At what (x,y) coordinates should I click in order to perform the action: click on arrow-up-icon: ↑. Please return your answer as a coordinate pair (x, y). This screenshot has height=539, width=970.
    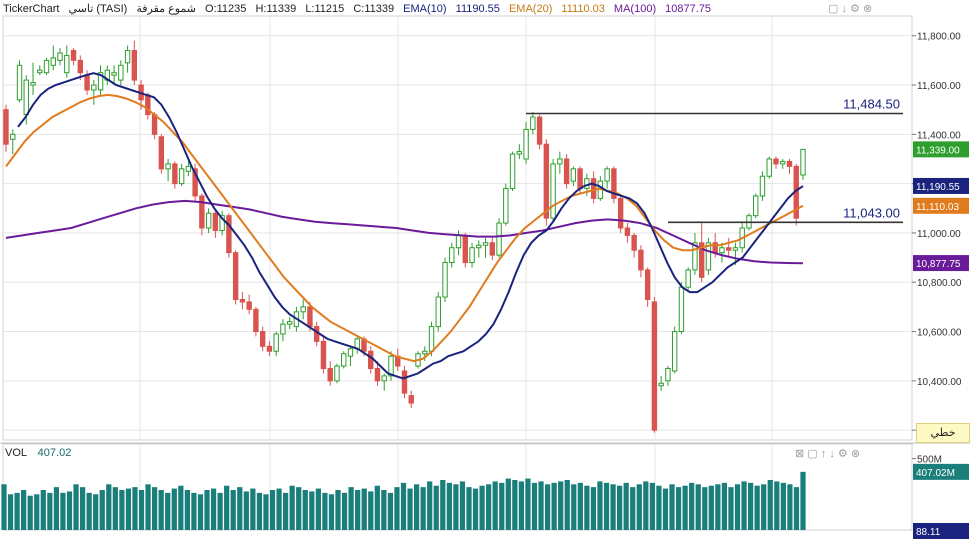
    Looking at the image, I should click on (823, 454).